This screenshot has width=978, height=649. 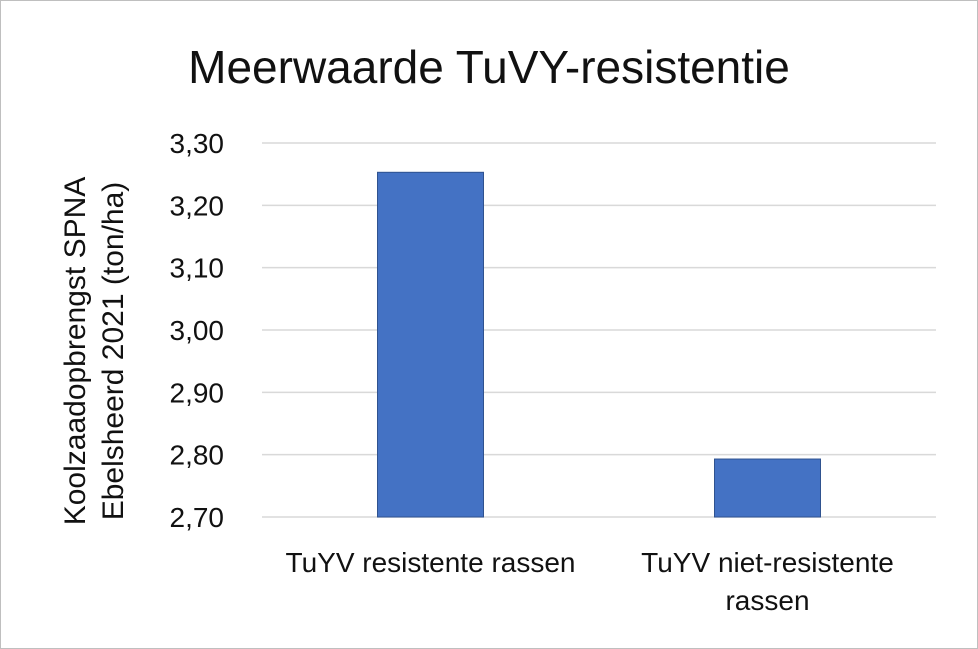 I want to click on y-tick-label: 3,10, so click(x=197, y=268).